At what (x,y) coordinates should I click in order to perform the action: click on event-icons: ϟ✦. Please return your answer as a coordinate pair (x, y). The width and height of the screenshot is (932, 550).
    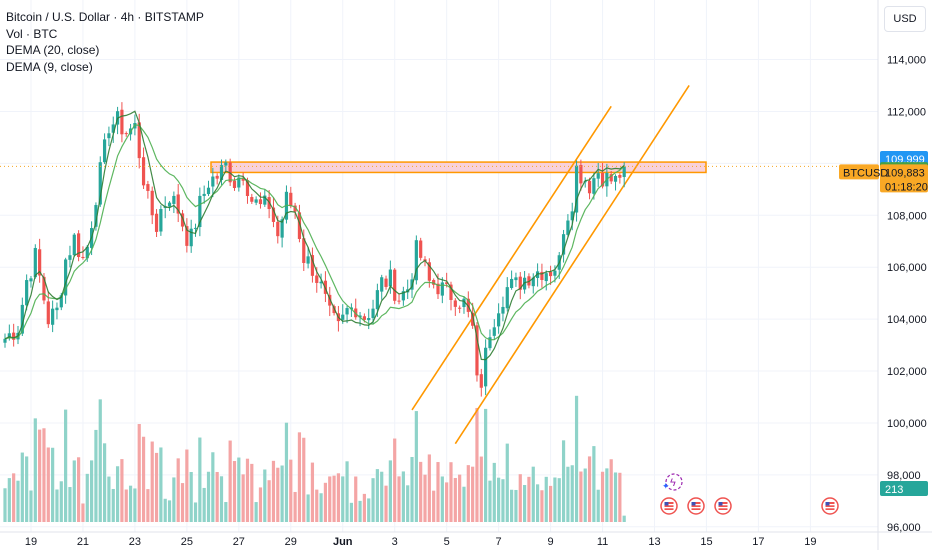
    Looking at the image, I should click on (749, 494).